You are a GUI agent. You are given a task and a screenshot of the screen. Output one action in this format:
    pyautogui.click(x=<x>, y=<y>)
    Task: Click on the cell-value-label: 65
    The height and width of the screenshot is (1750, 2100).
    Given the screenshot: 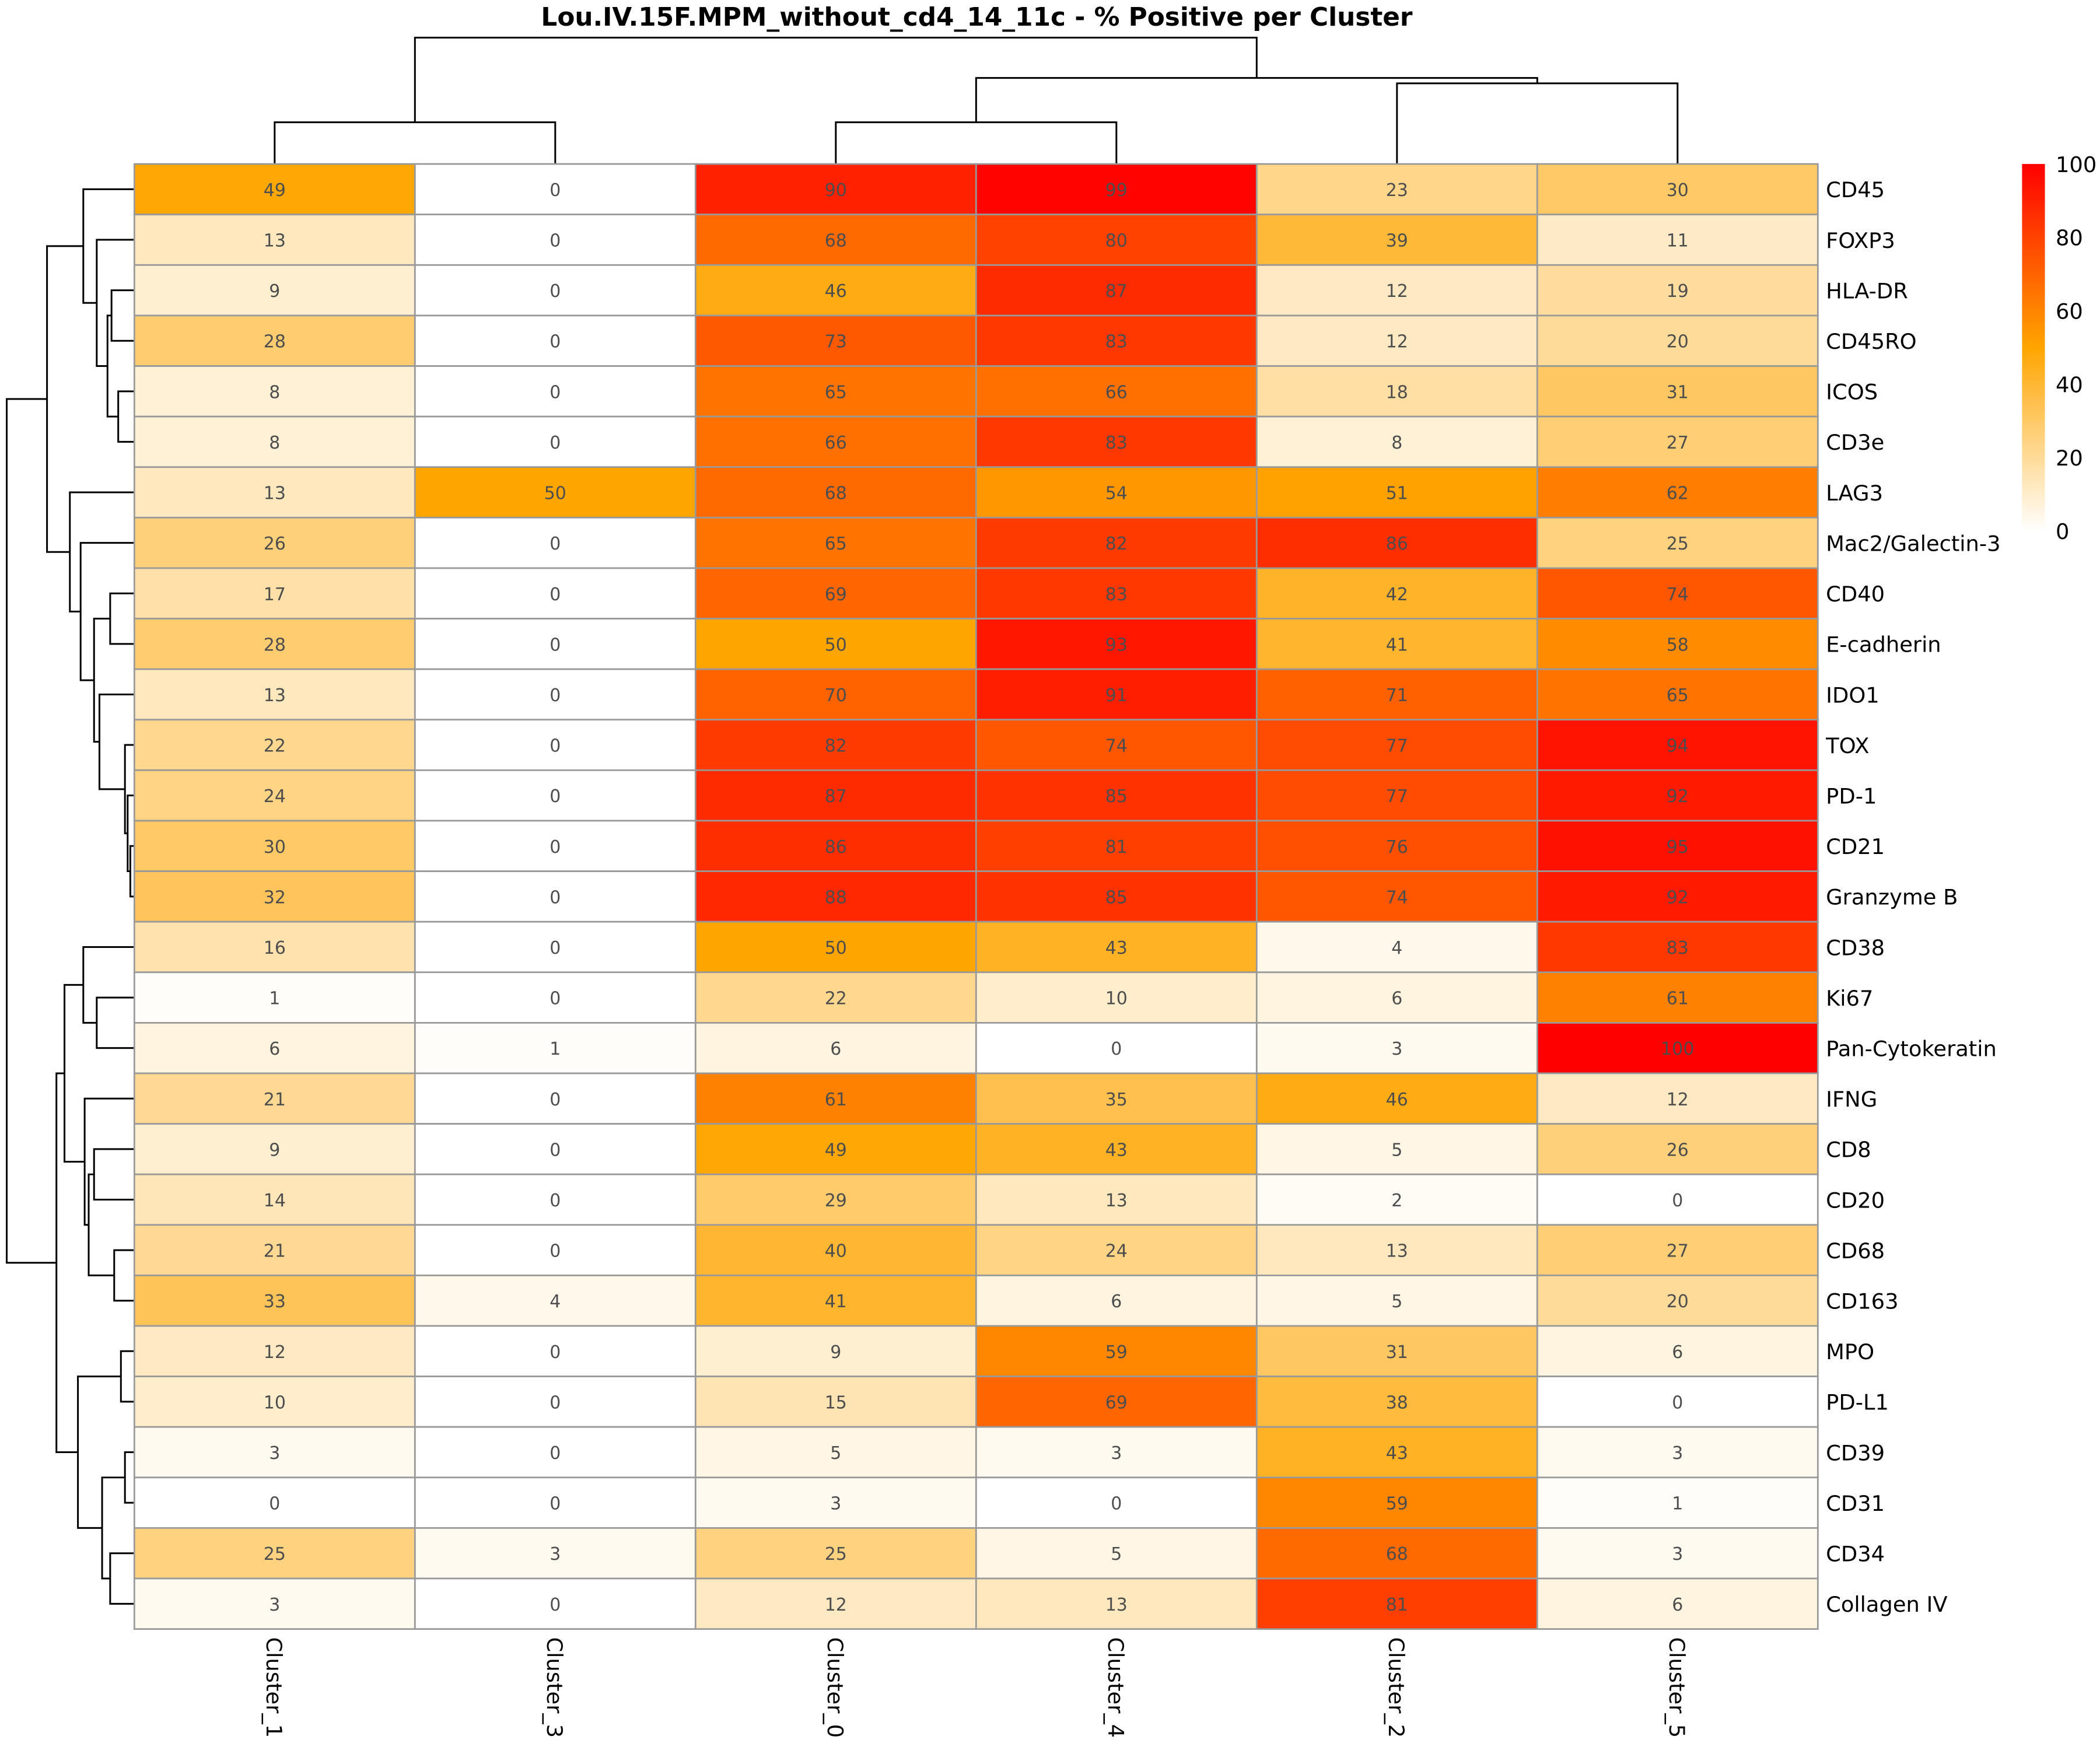 What is the action you would take?
    pyautogui.click(x=836, y=544)
    